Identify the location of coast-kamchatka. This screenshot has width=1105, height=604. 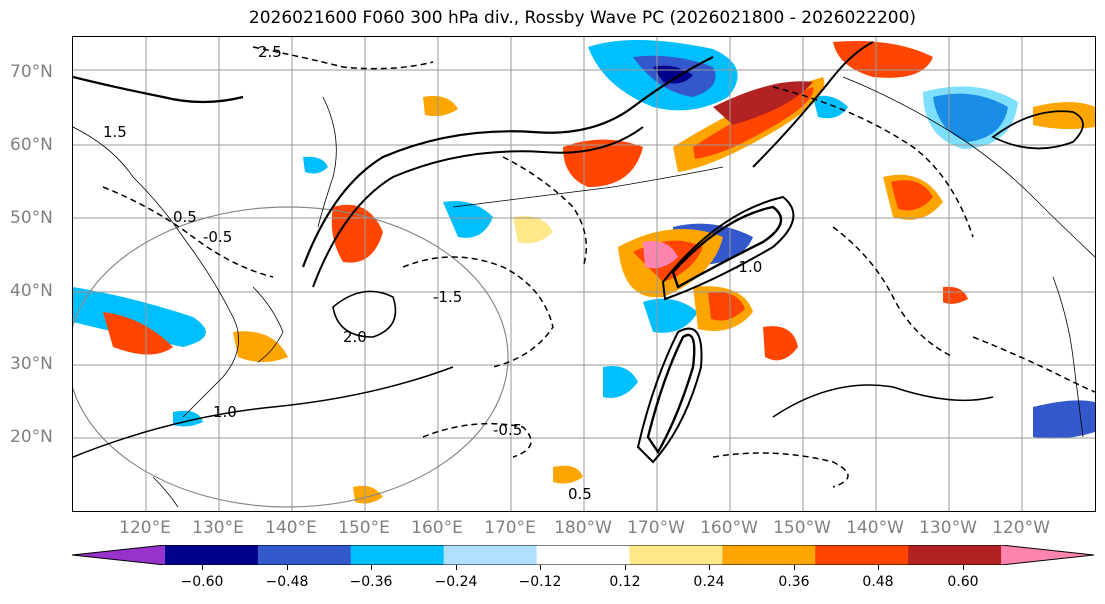
(327, 162).